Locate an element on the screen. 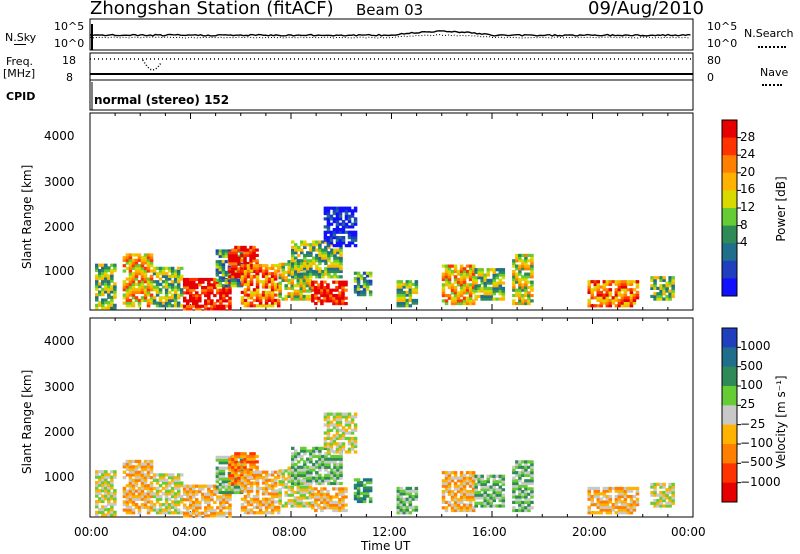  nsky-panel-frame is located at coordinates (391, 34).